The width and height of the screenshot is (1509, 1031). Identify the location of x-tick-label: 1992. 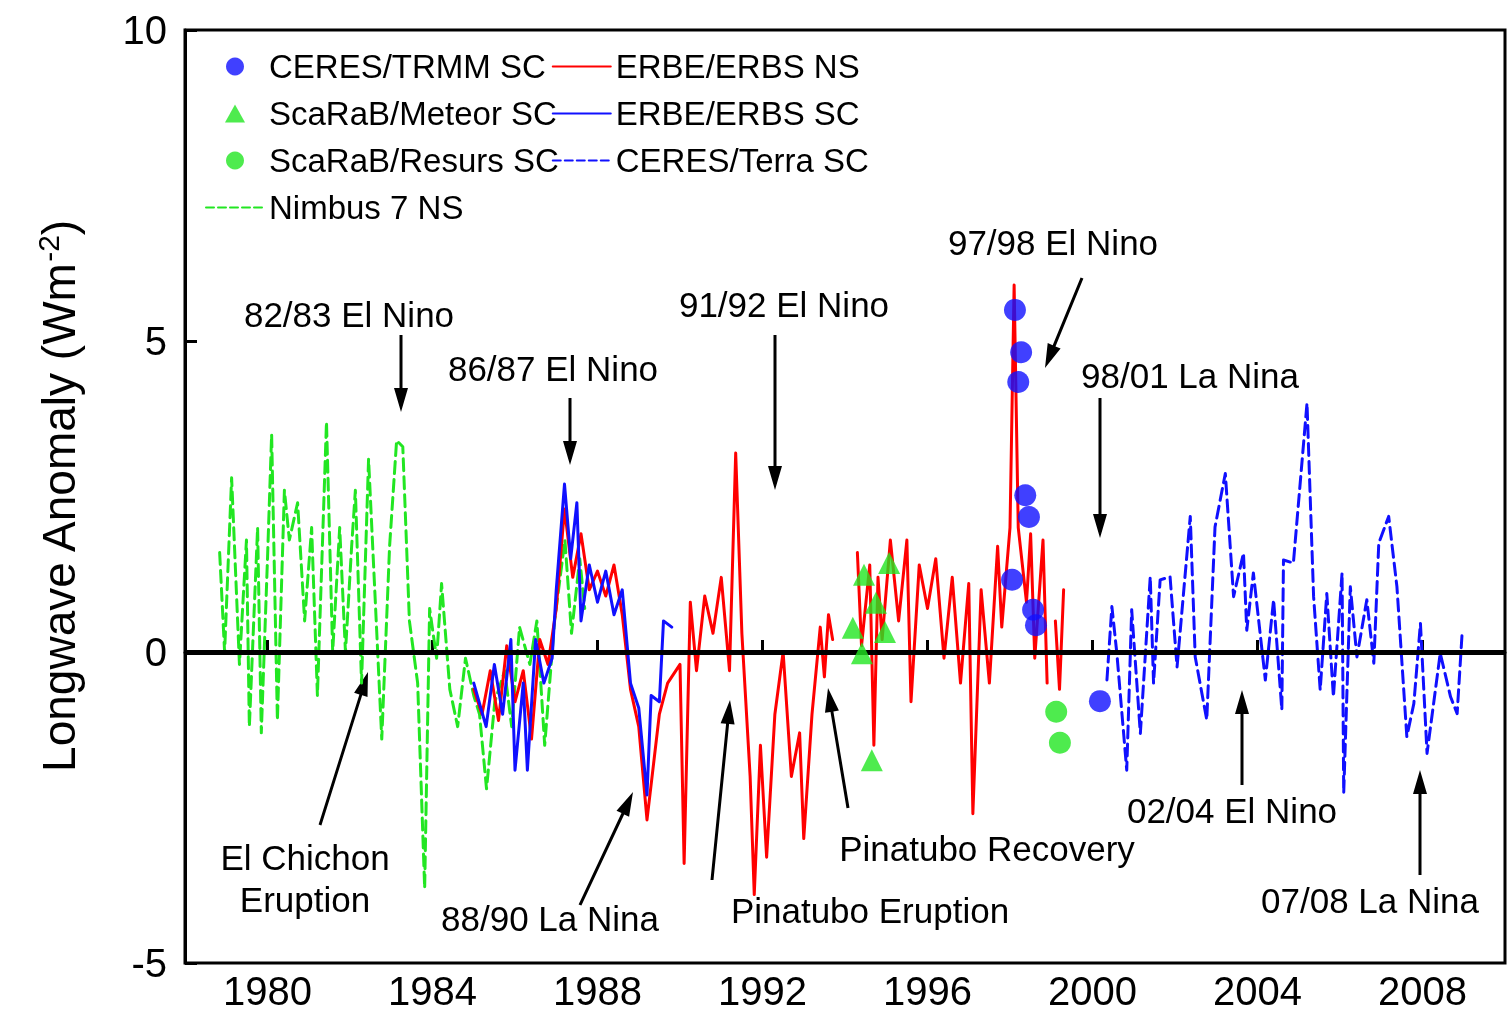
(762, 991).